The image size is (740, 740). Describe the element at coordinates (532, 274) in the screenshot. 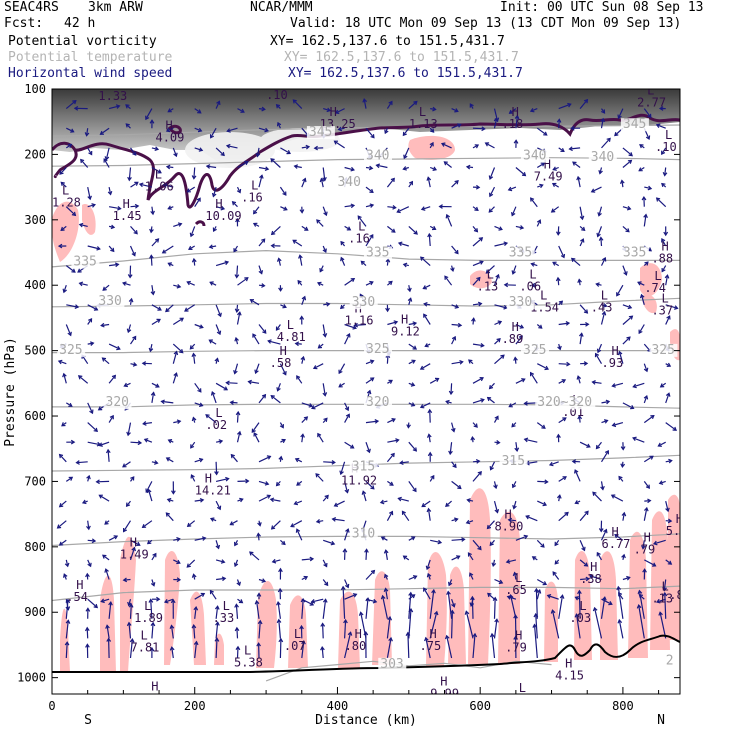

I see `hl-marker-kind: L` at that location.